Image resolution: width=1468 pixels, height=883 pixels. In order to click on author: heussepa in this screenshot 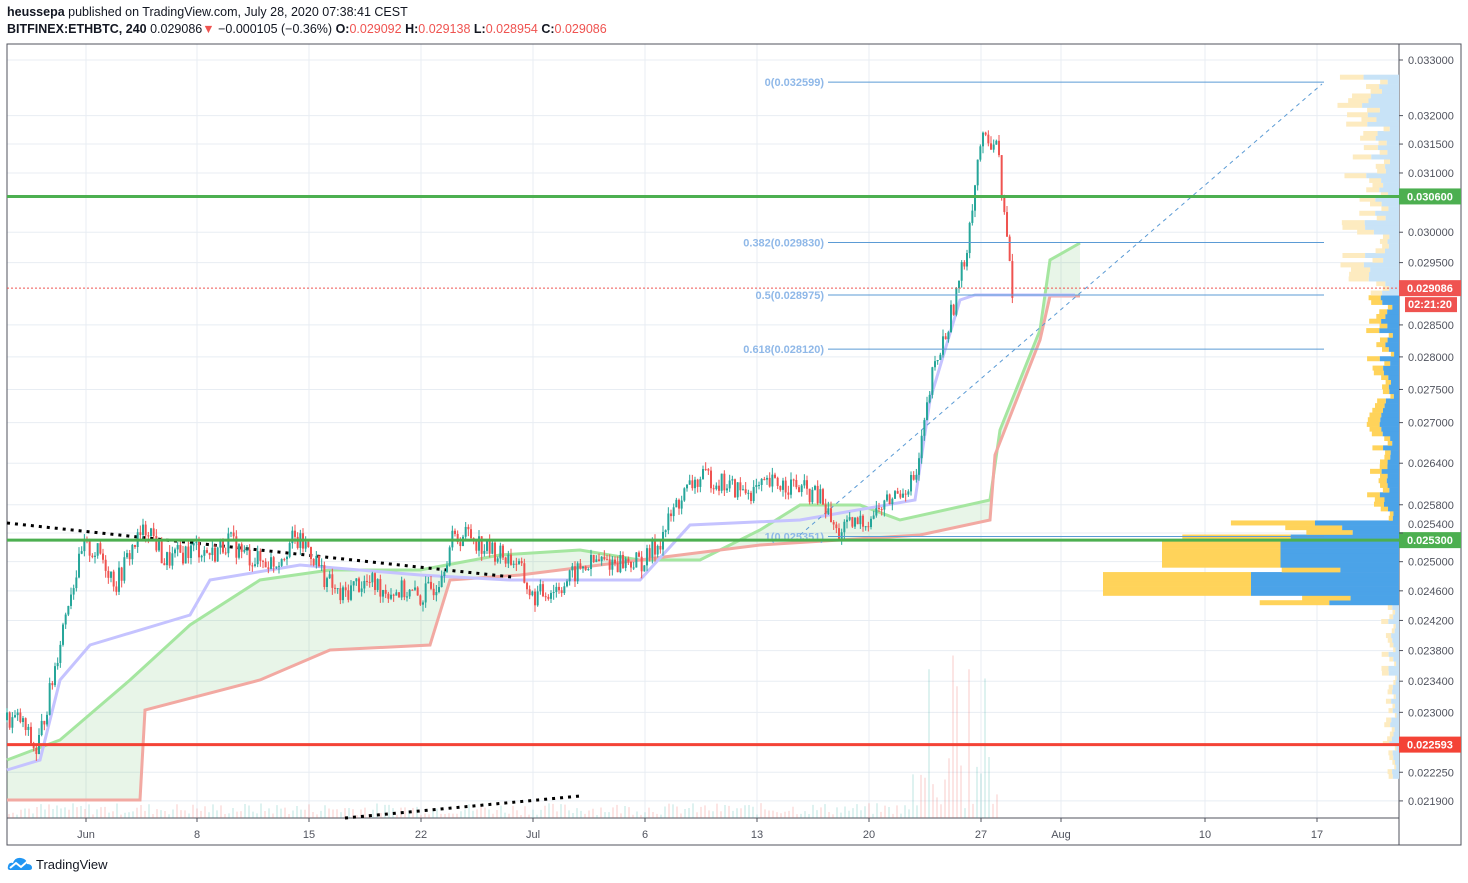, I will do `click(36, 12)`.